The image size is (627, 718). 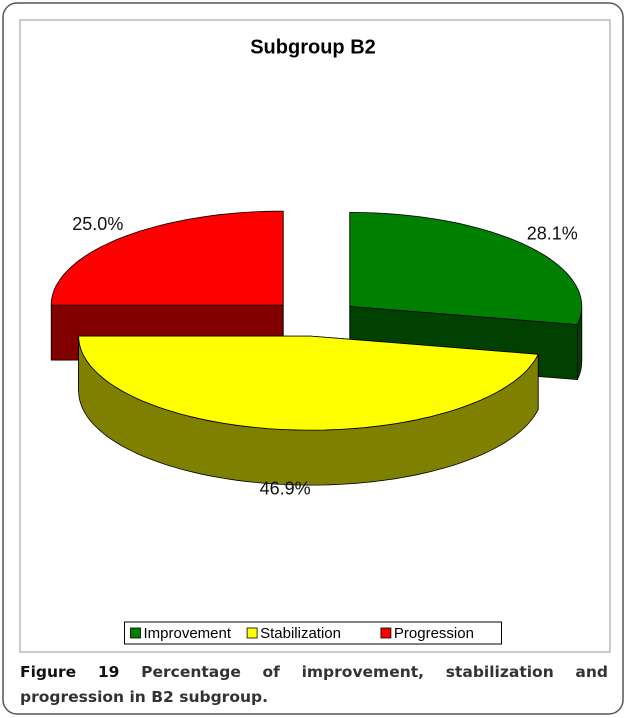 I want to click on legend-box, so click(x=313, y=633).